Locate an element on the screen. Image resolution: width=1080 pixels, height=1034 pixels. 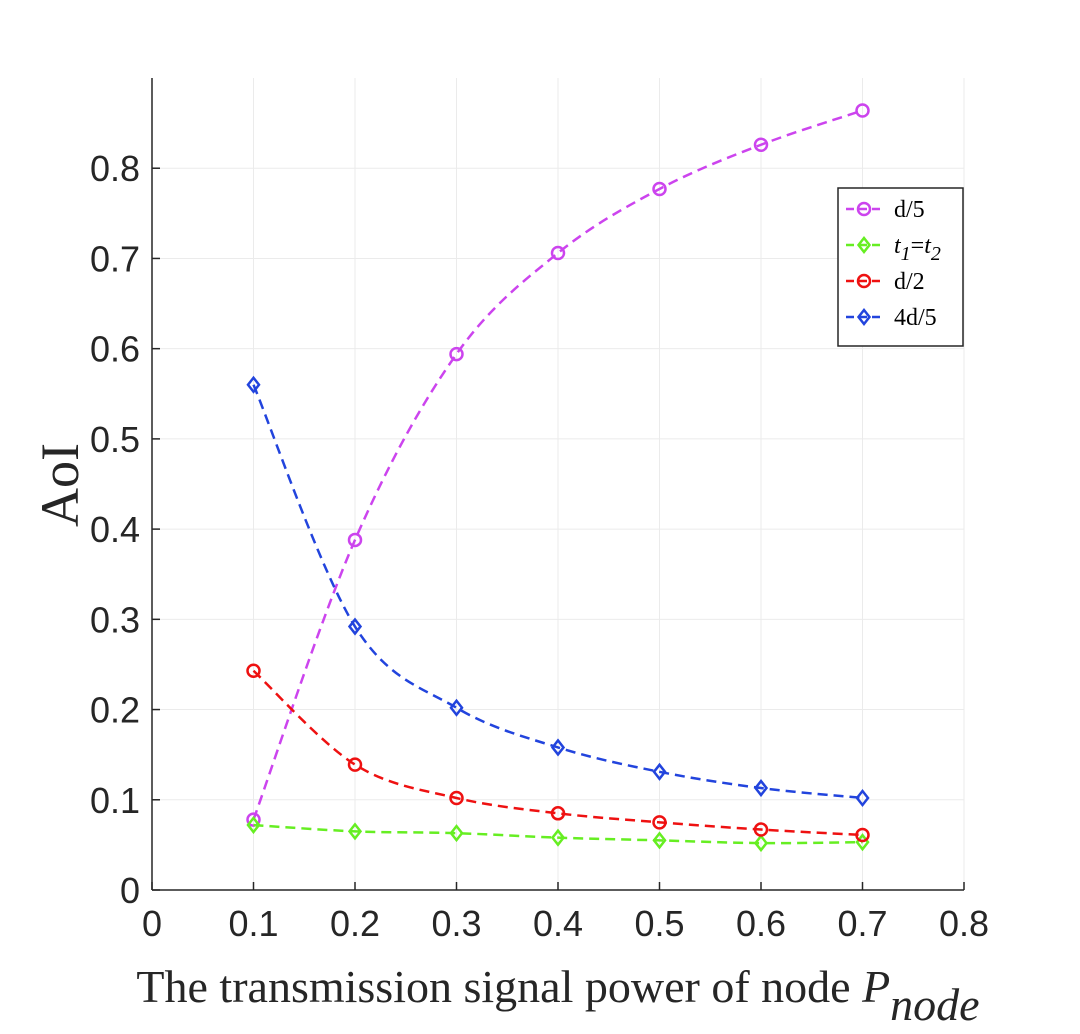
legend-label: d/2 is located at coordinates (909, 282).